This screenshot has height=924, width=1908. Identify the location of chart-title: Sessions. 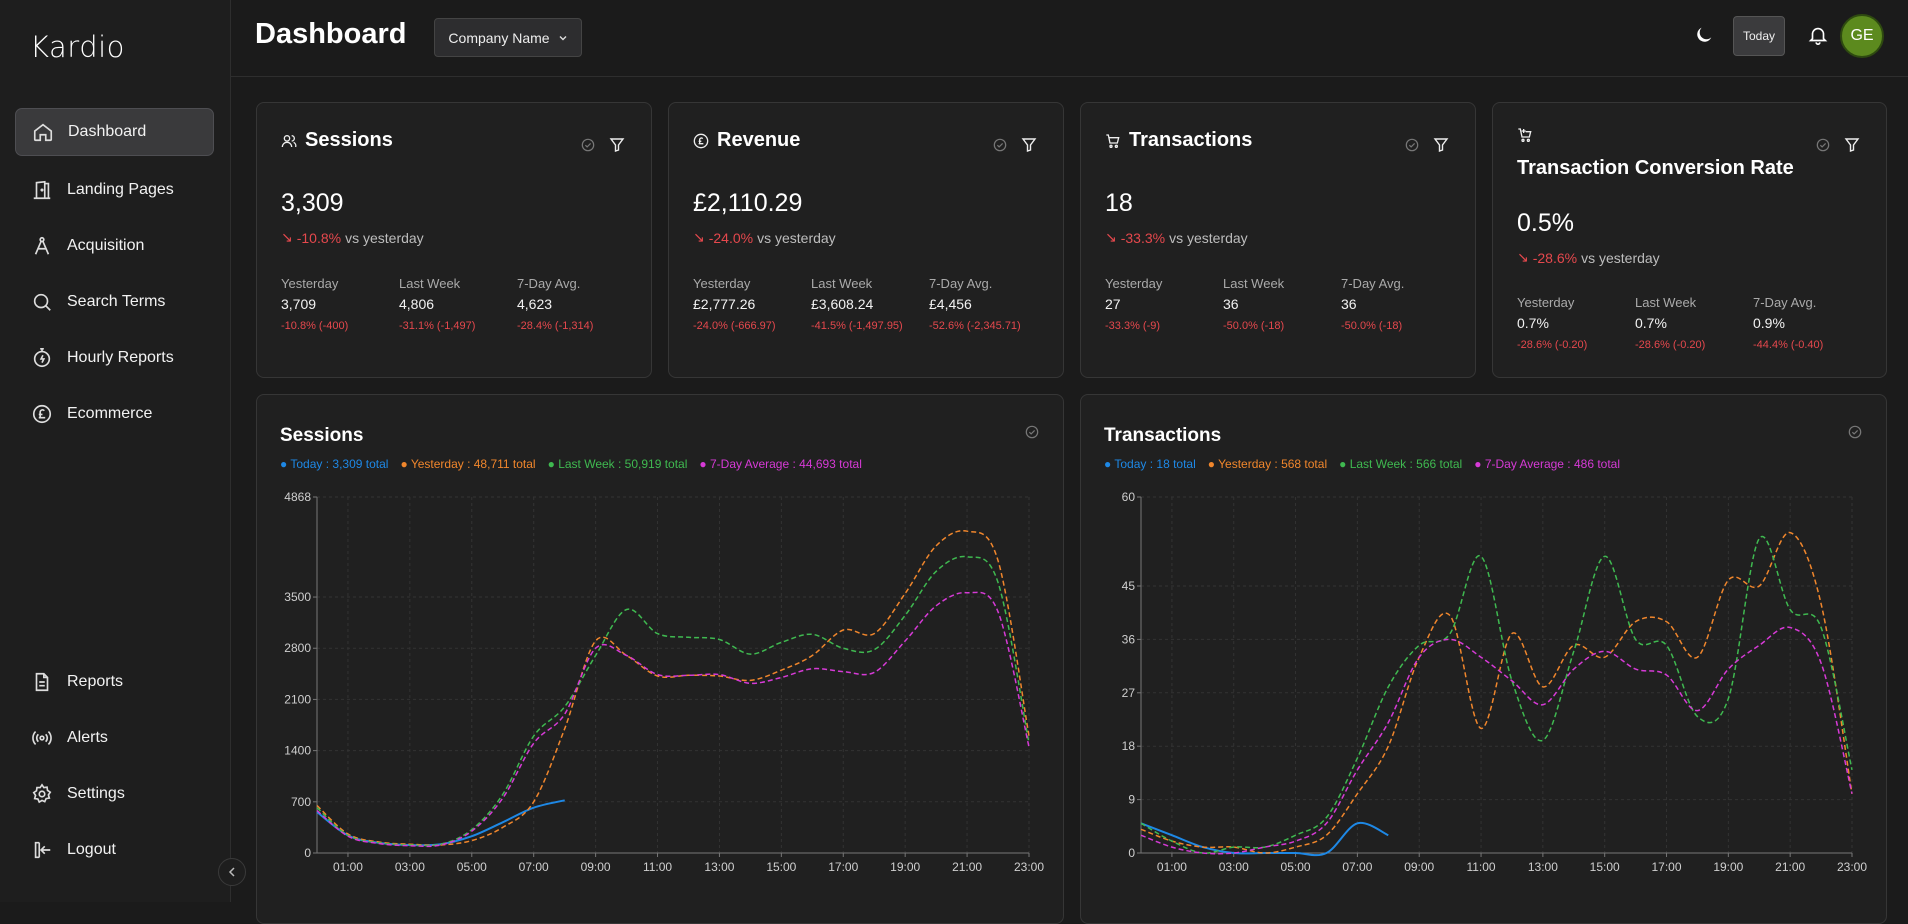
(322, 435).